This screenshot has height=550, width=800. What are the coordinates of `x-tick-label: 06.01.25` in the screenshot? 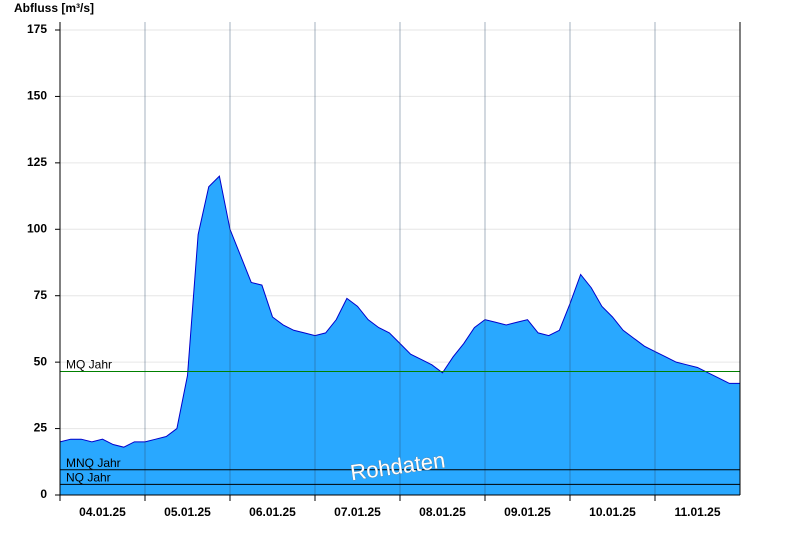 It's located at (272, 512).